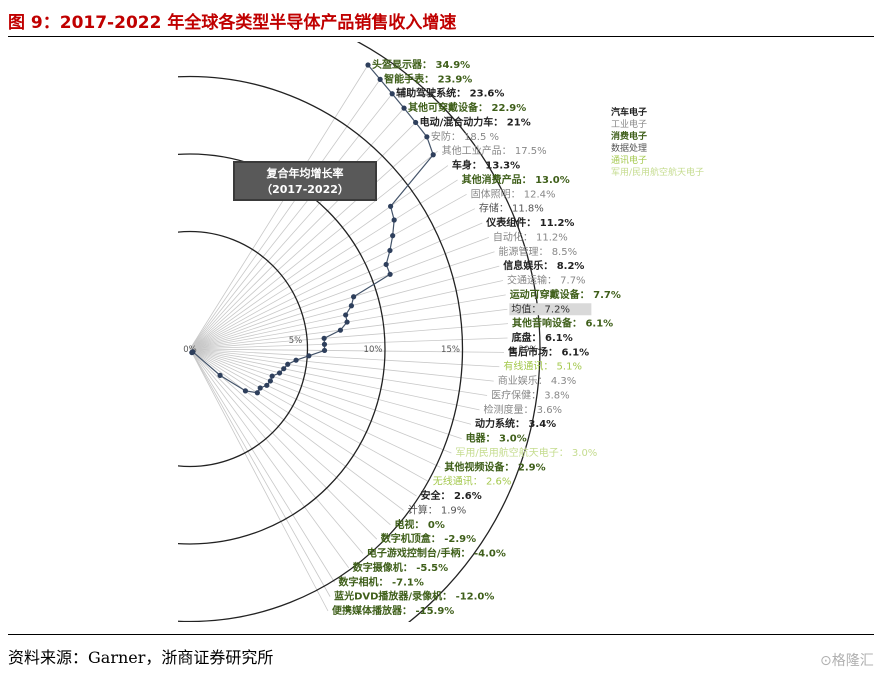  Describe the element at coordinates (373, 350) in the screenshot. I see `tick-label-2: 10%` at that location.